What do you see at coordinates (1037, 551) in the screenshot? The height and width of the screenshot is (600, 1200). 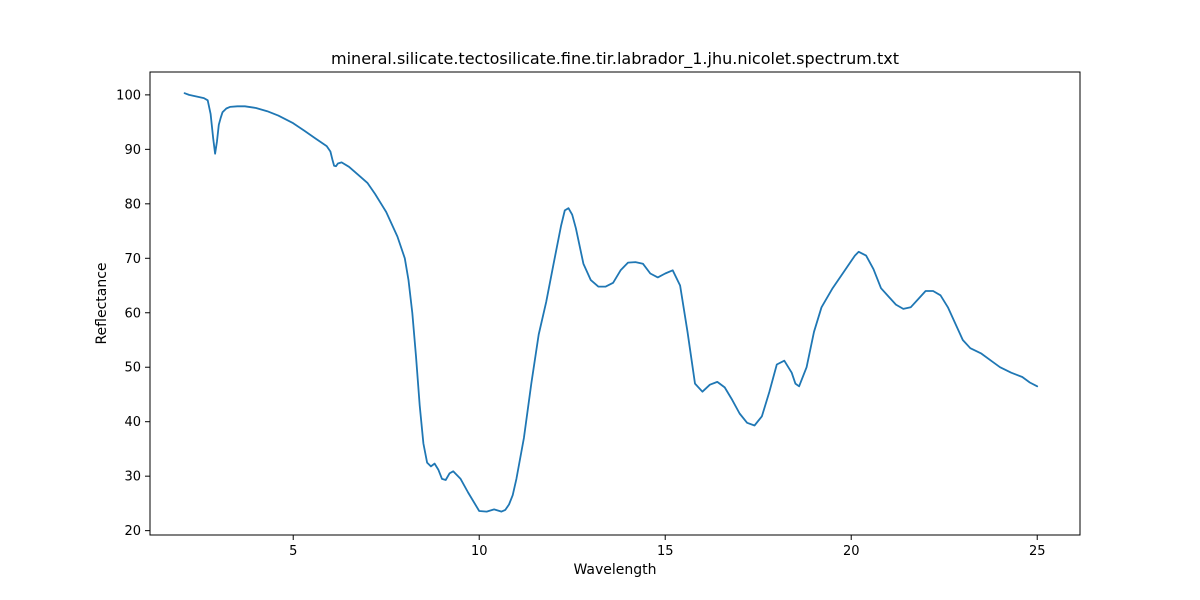 I see `x-tick-label: 25` at bounding box center [1037, 551].